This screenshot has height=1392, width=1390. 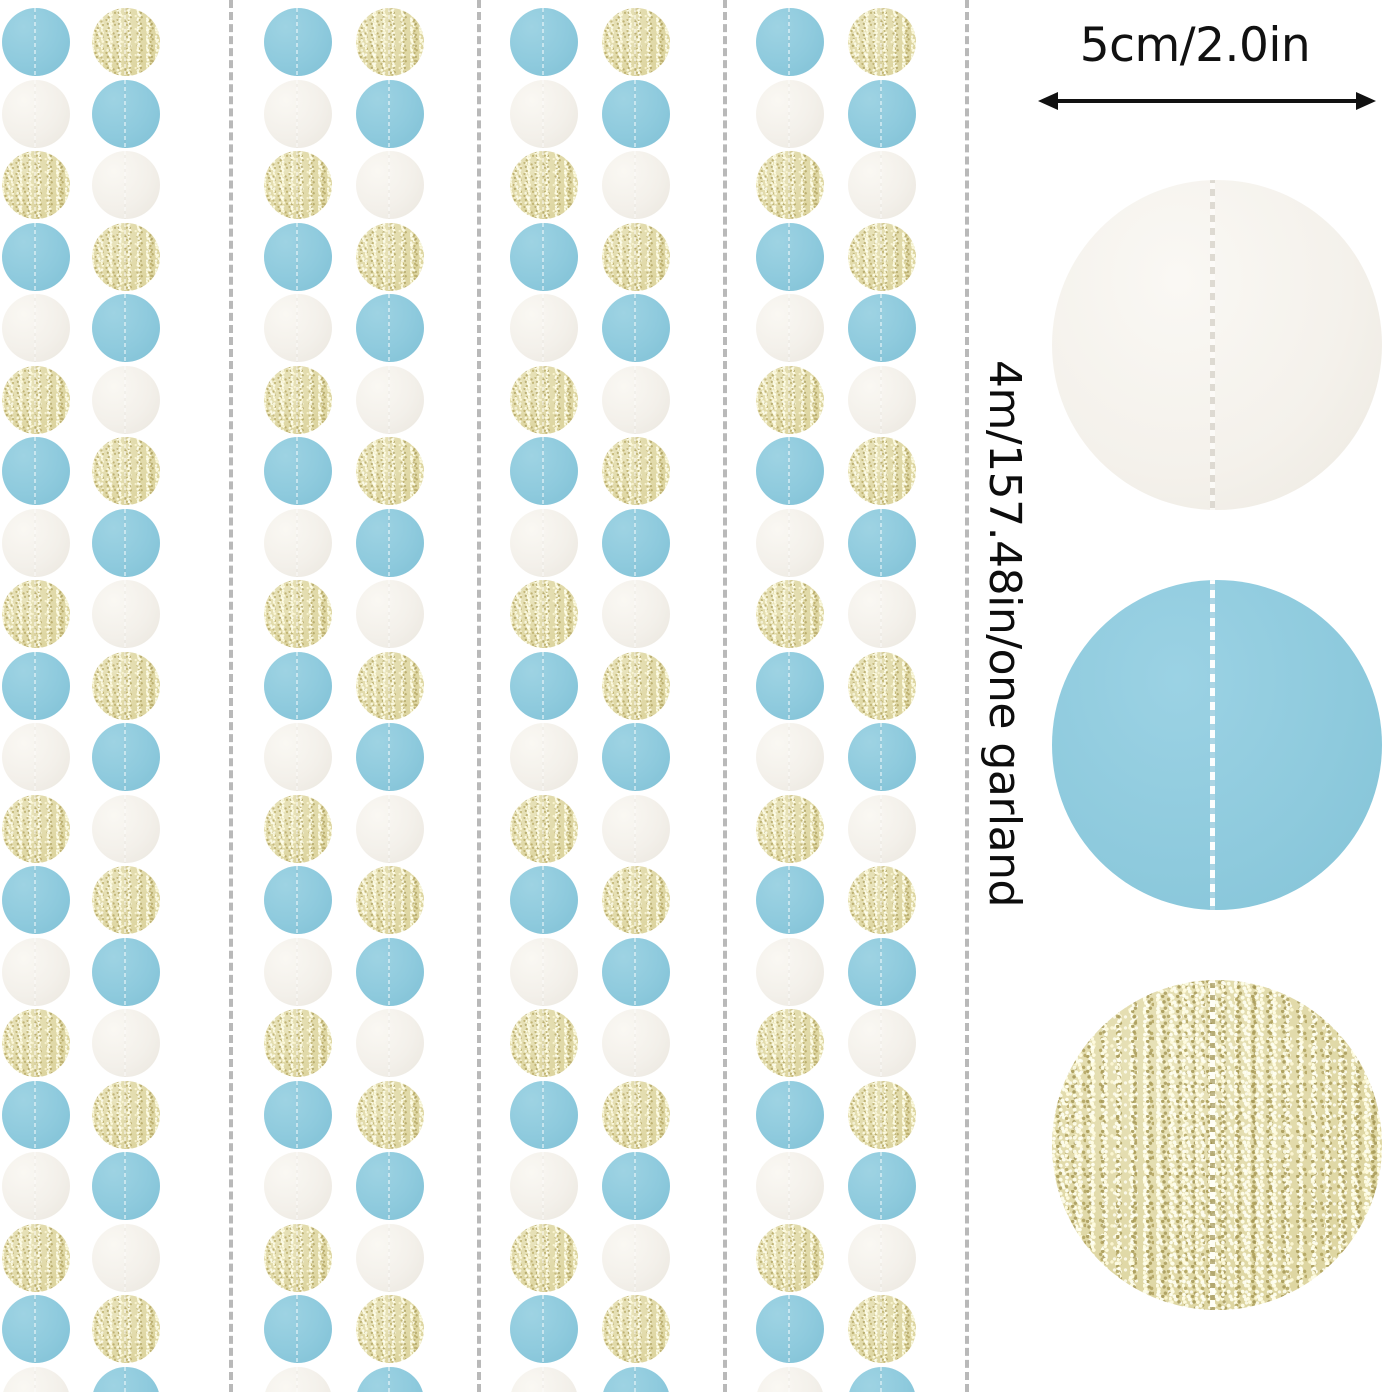 What do you see at coordinates (1217, 1145) in the screenshot?
I see `gold-swatch` at bounding box center [1217, 1145].